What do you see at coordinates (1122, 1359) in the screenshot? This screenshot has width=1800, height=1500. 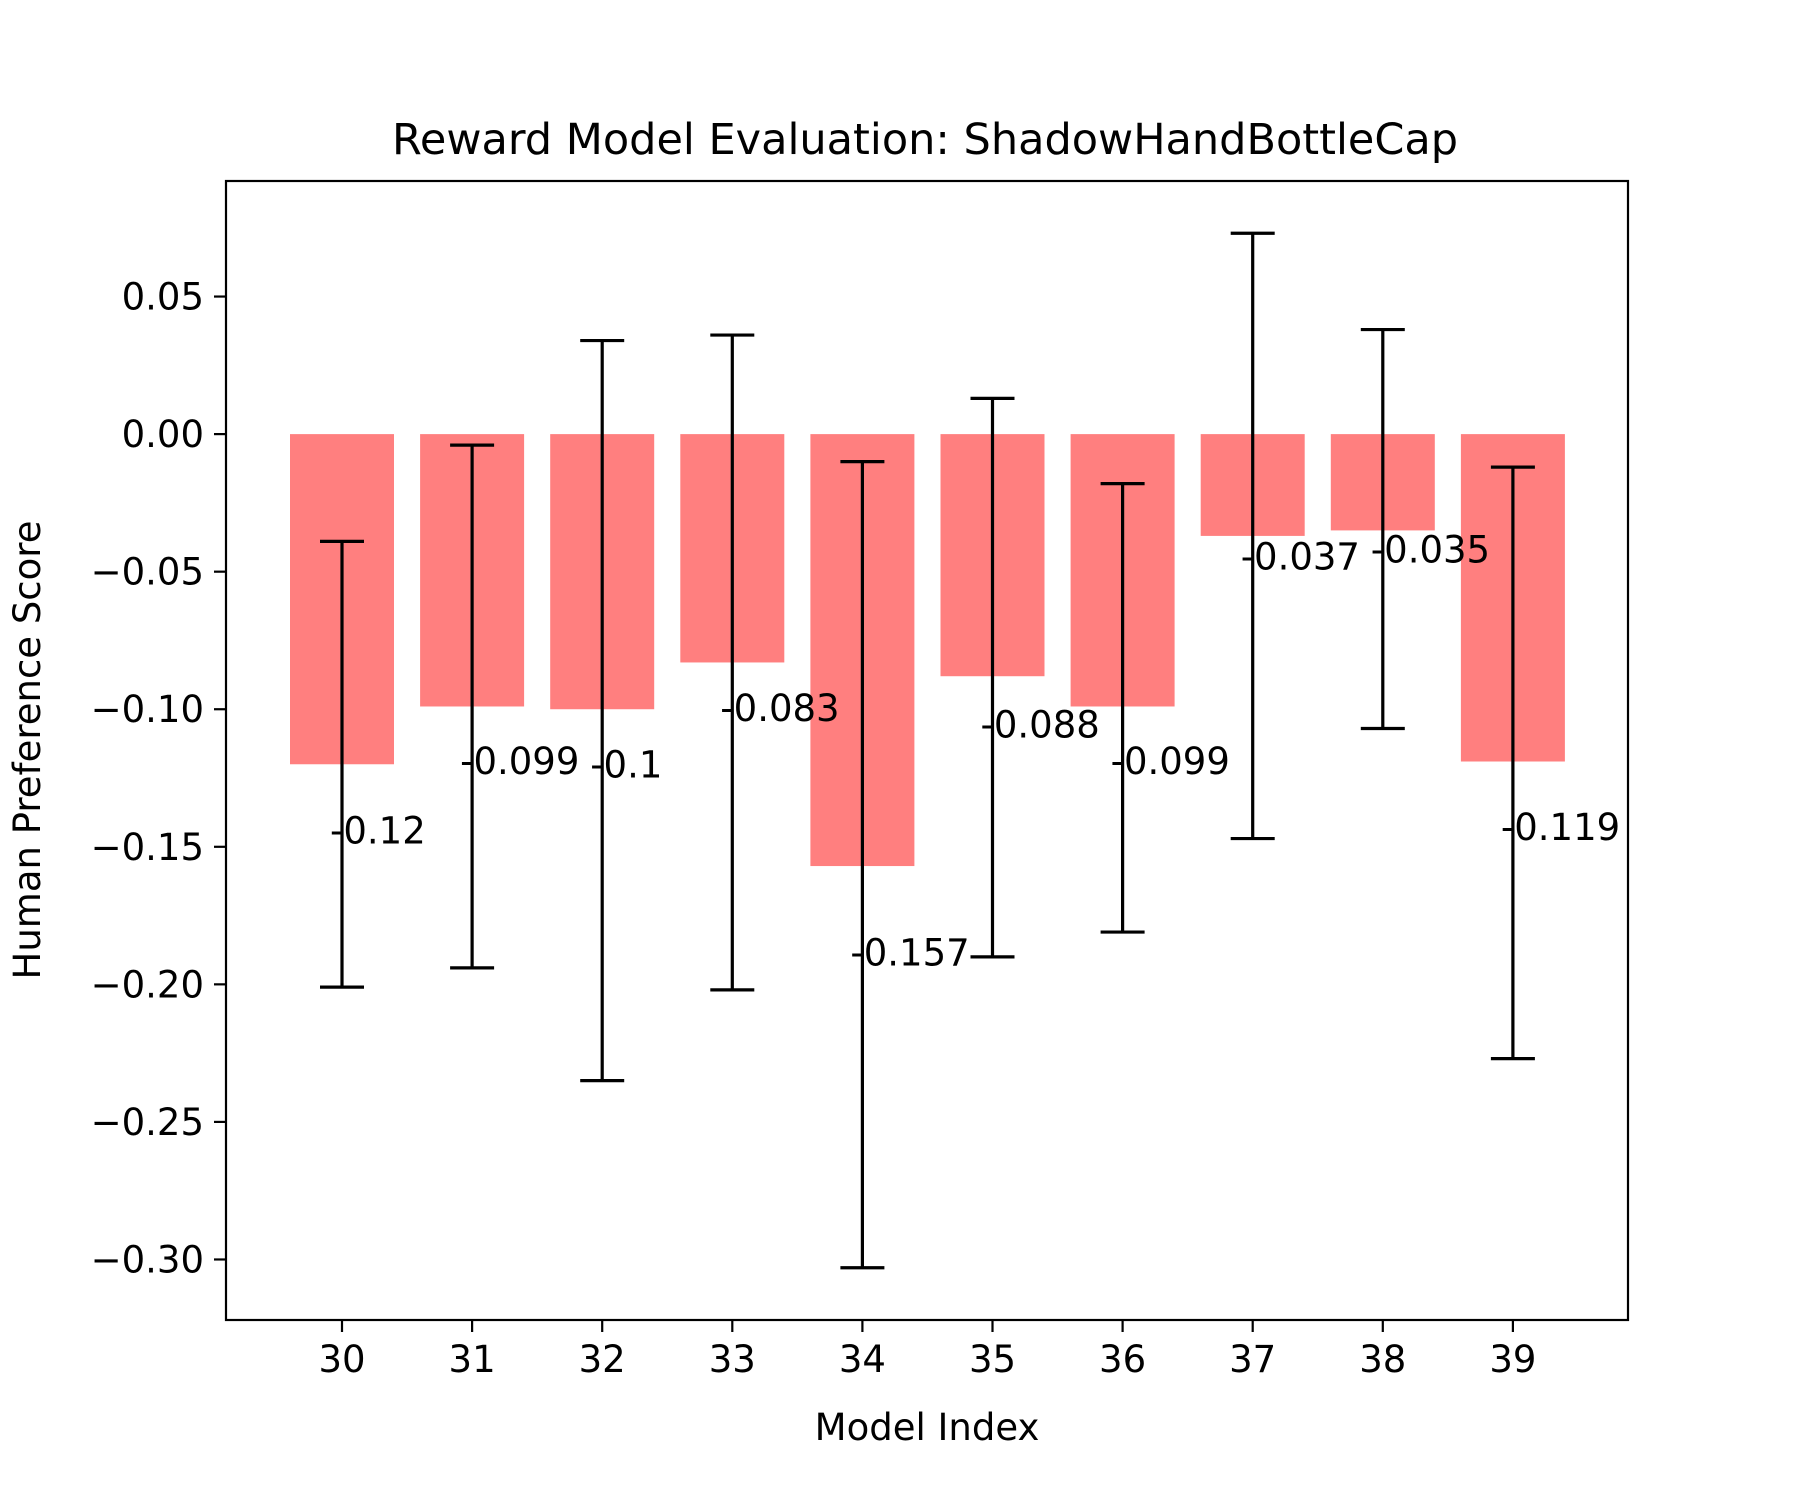 I see `x-tick-label-36: 36` at bounding box center [1122, 1359].